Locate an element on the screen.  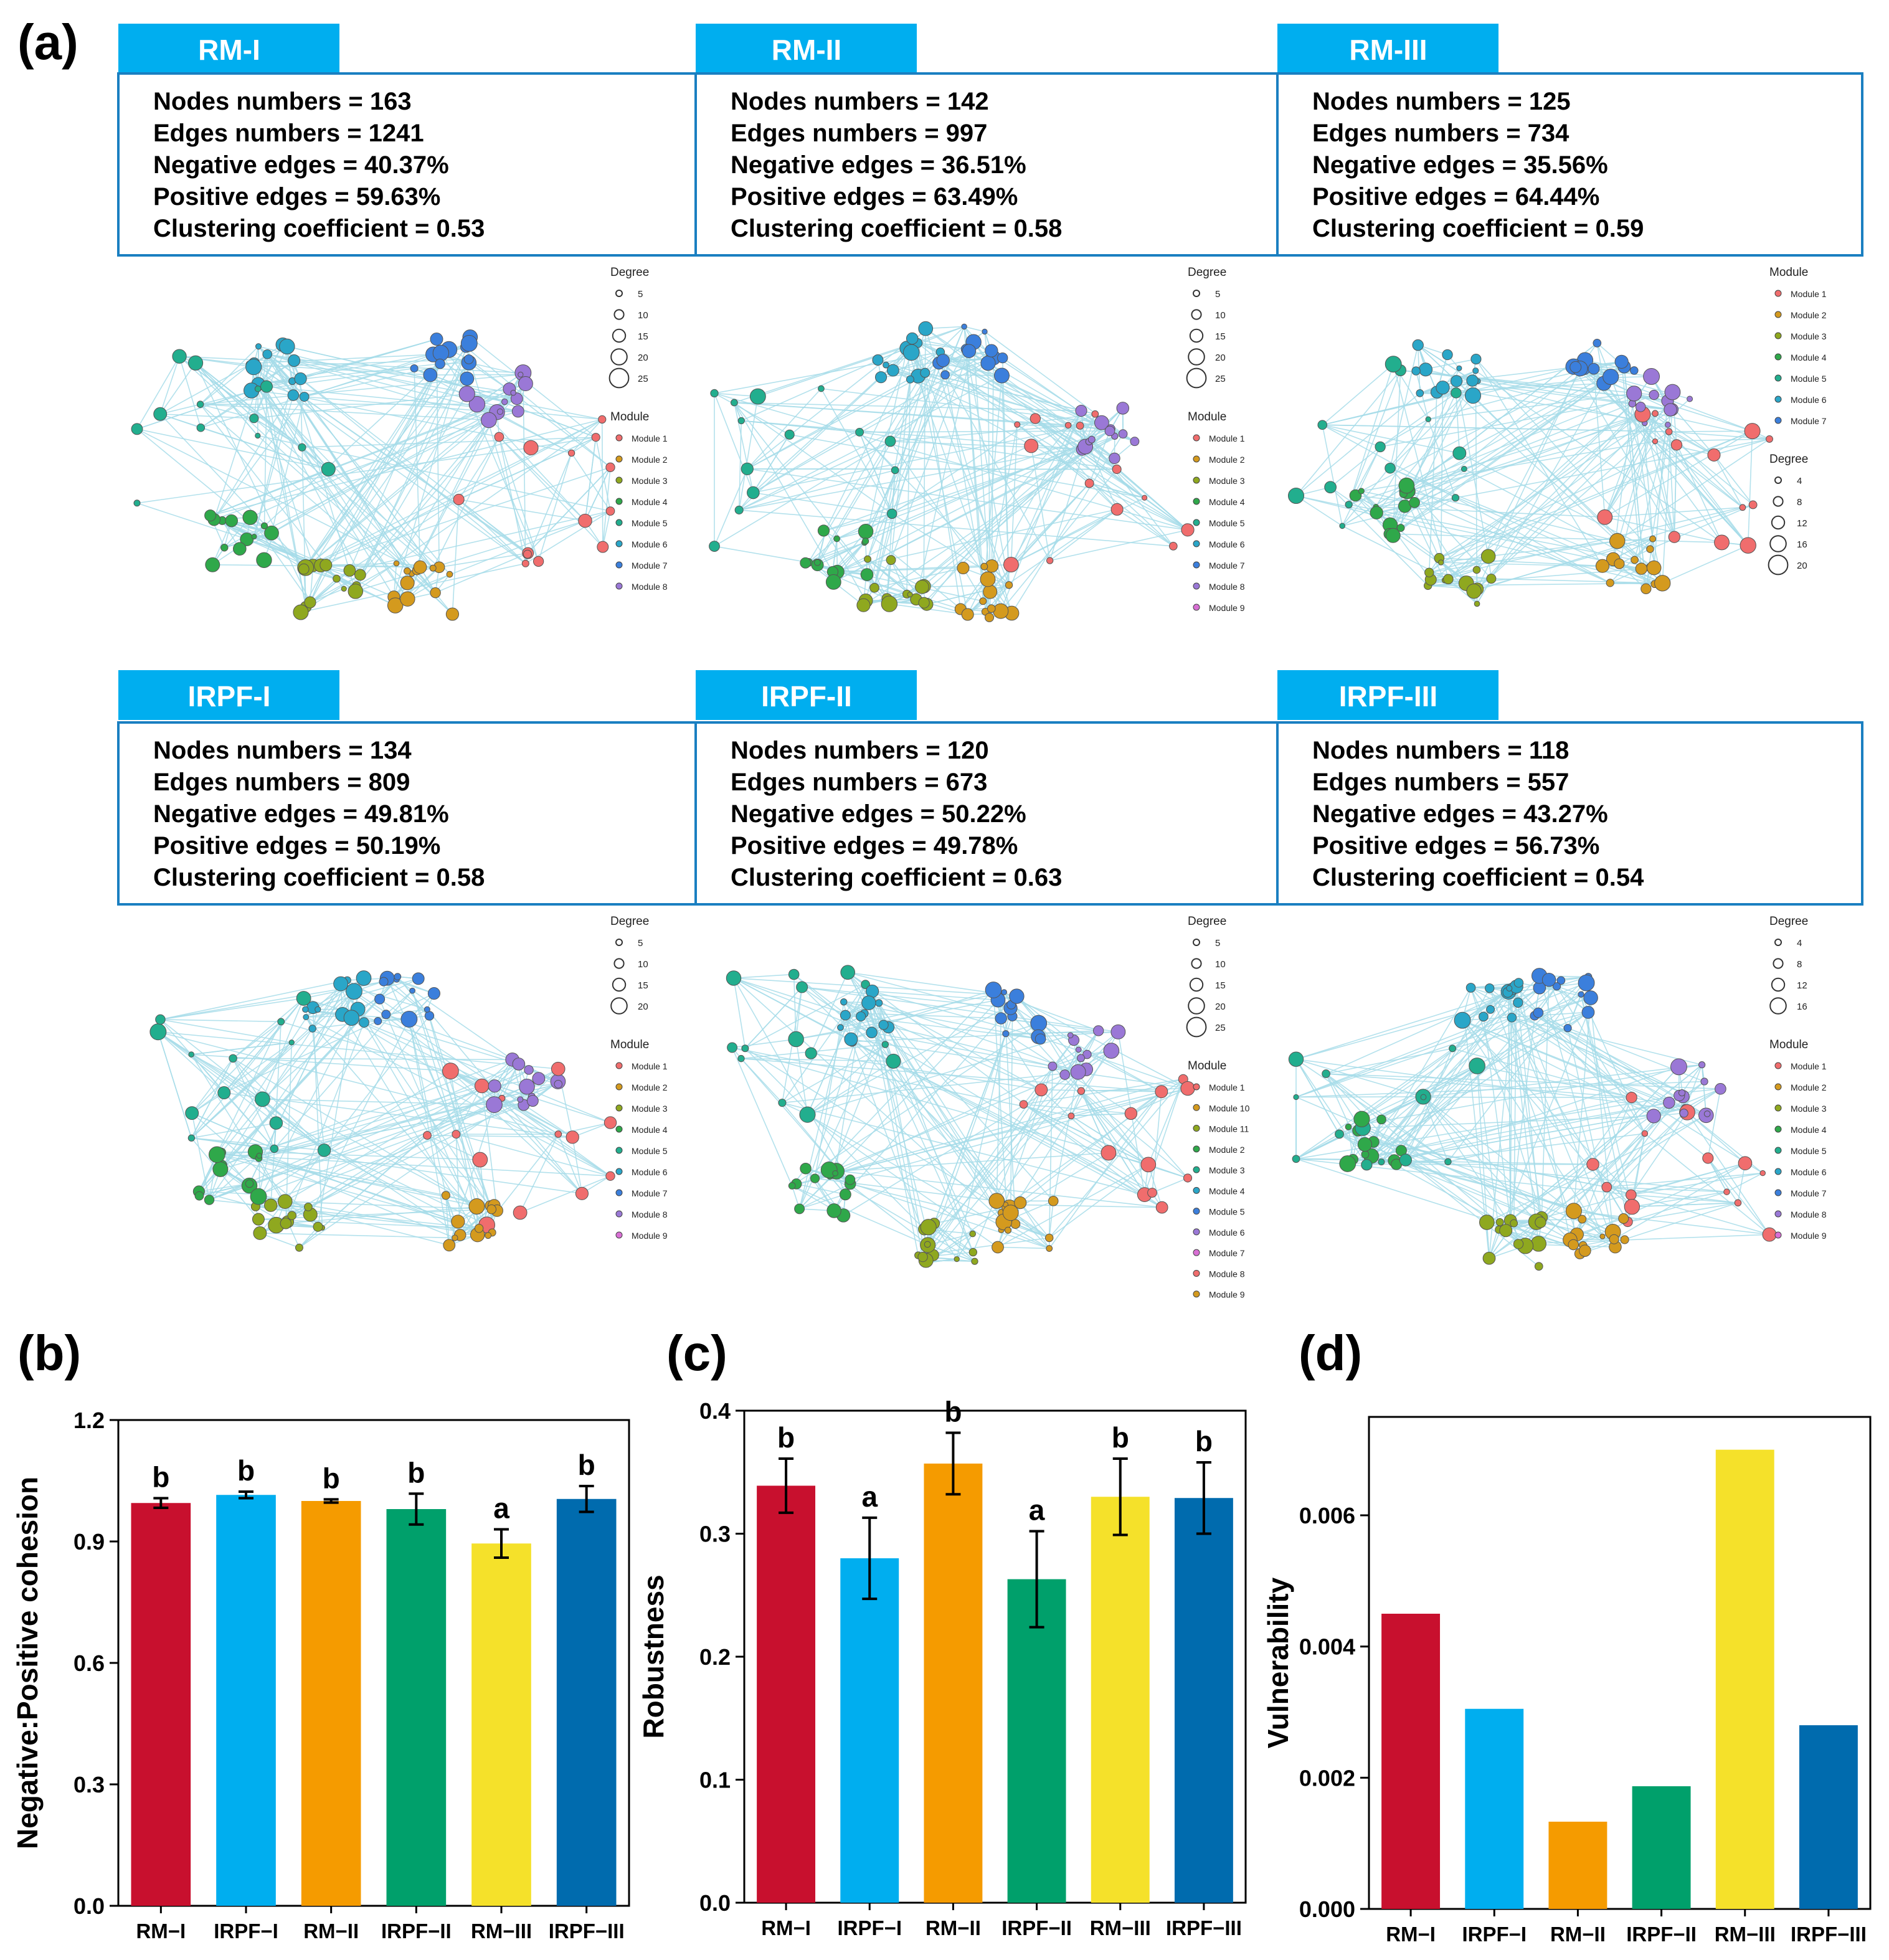
stat-line: Nodes numbers = 118 is located at coordinates (1441, 750).